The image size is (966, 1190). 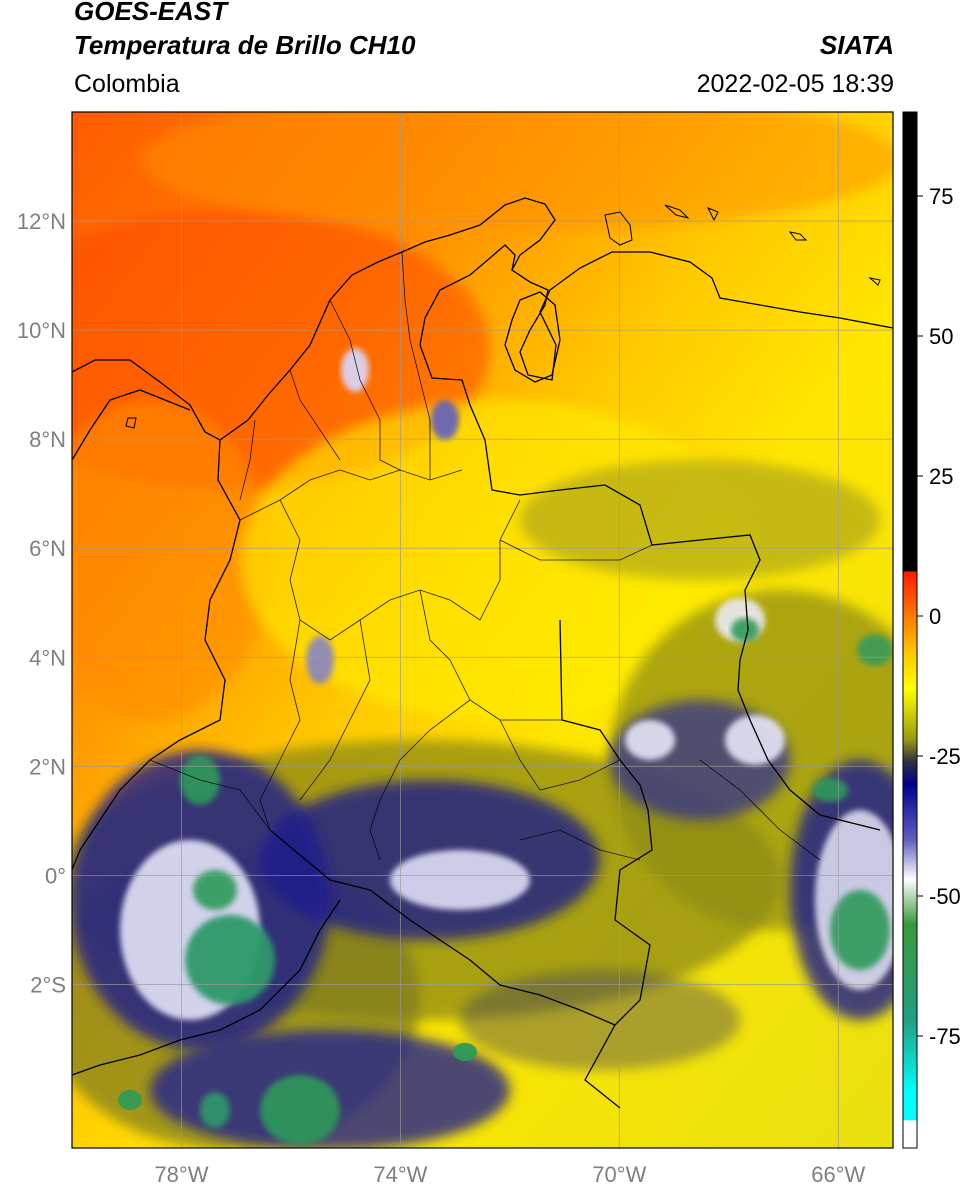 I want to click on colorbar-tick-label: 0, so click(x=935, y=616).